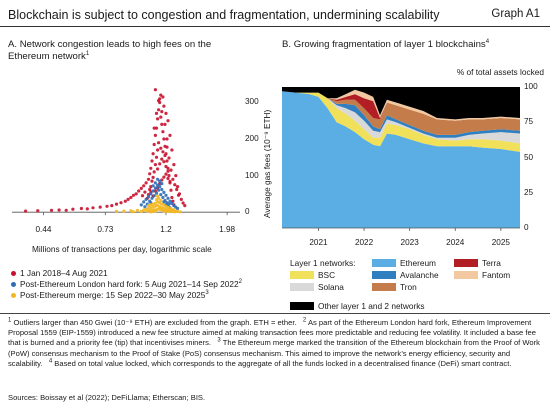 The width and height of the screenshot is (550, 410). I want to click on legend-note-period3: 3, so click(207, 293).